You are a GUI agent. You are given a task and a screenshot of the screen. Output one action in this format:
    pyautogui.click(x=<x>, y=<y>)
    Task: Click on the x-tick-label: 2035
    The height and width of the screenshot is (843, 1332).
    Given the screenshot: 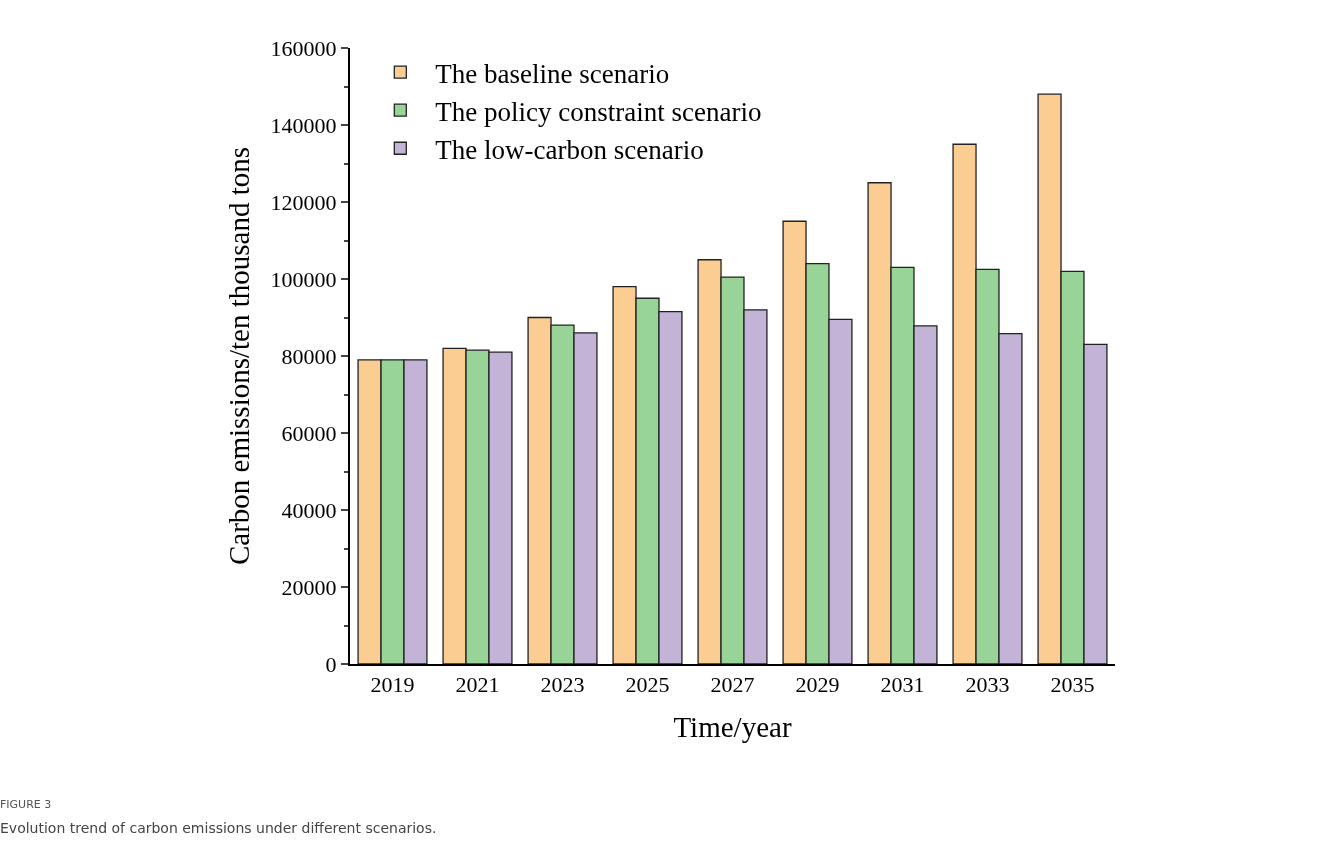 What is the action you would take?
    pyautogui.click(x=1072, y=685)
    